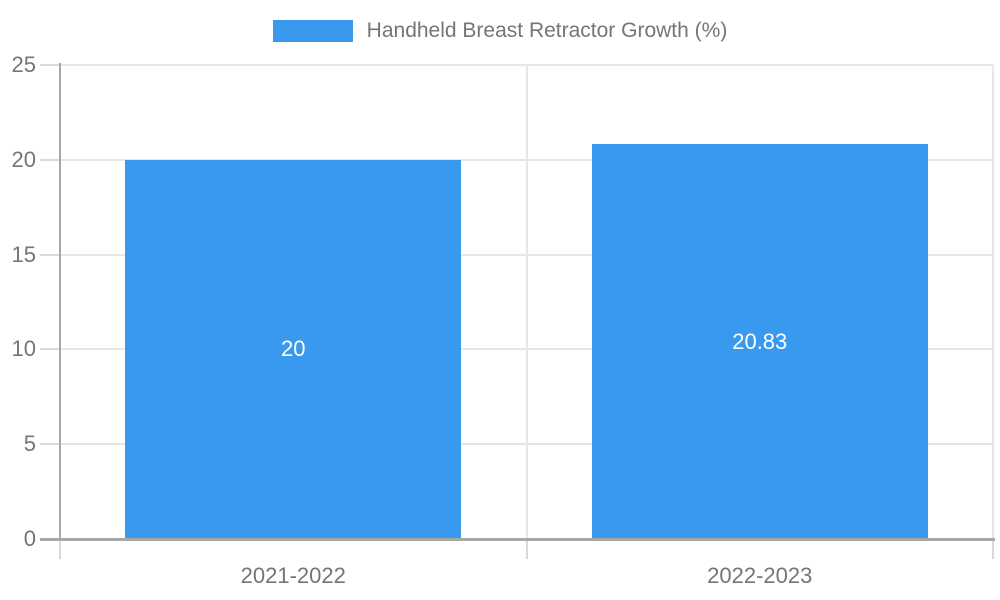  Describe the element at coordinates (23, 254) in the screenshot. I see `y-tick-label: 15` at that location.